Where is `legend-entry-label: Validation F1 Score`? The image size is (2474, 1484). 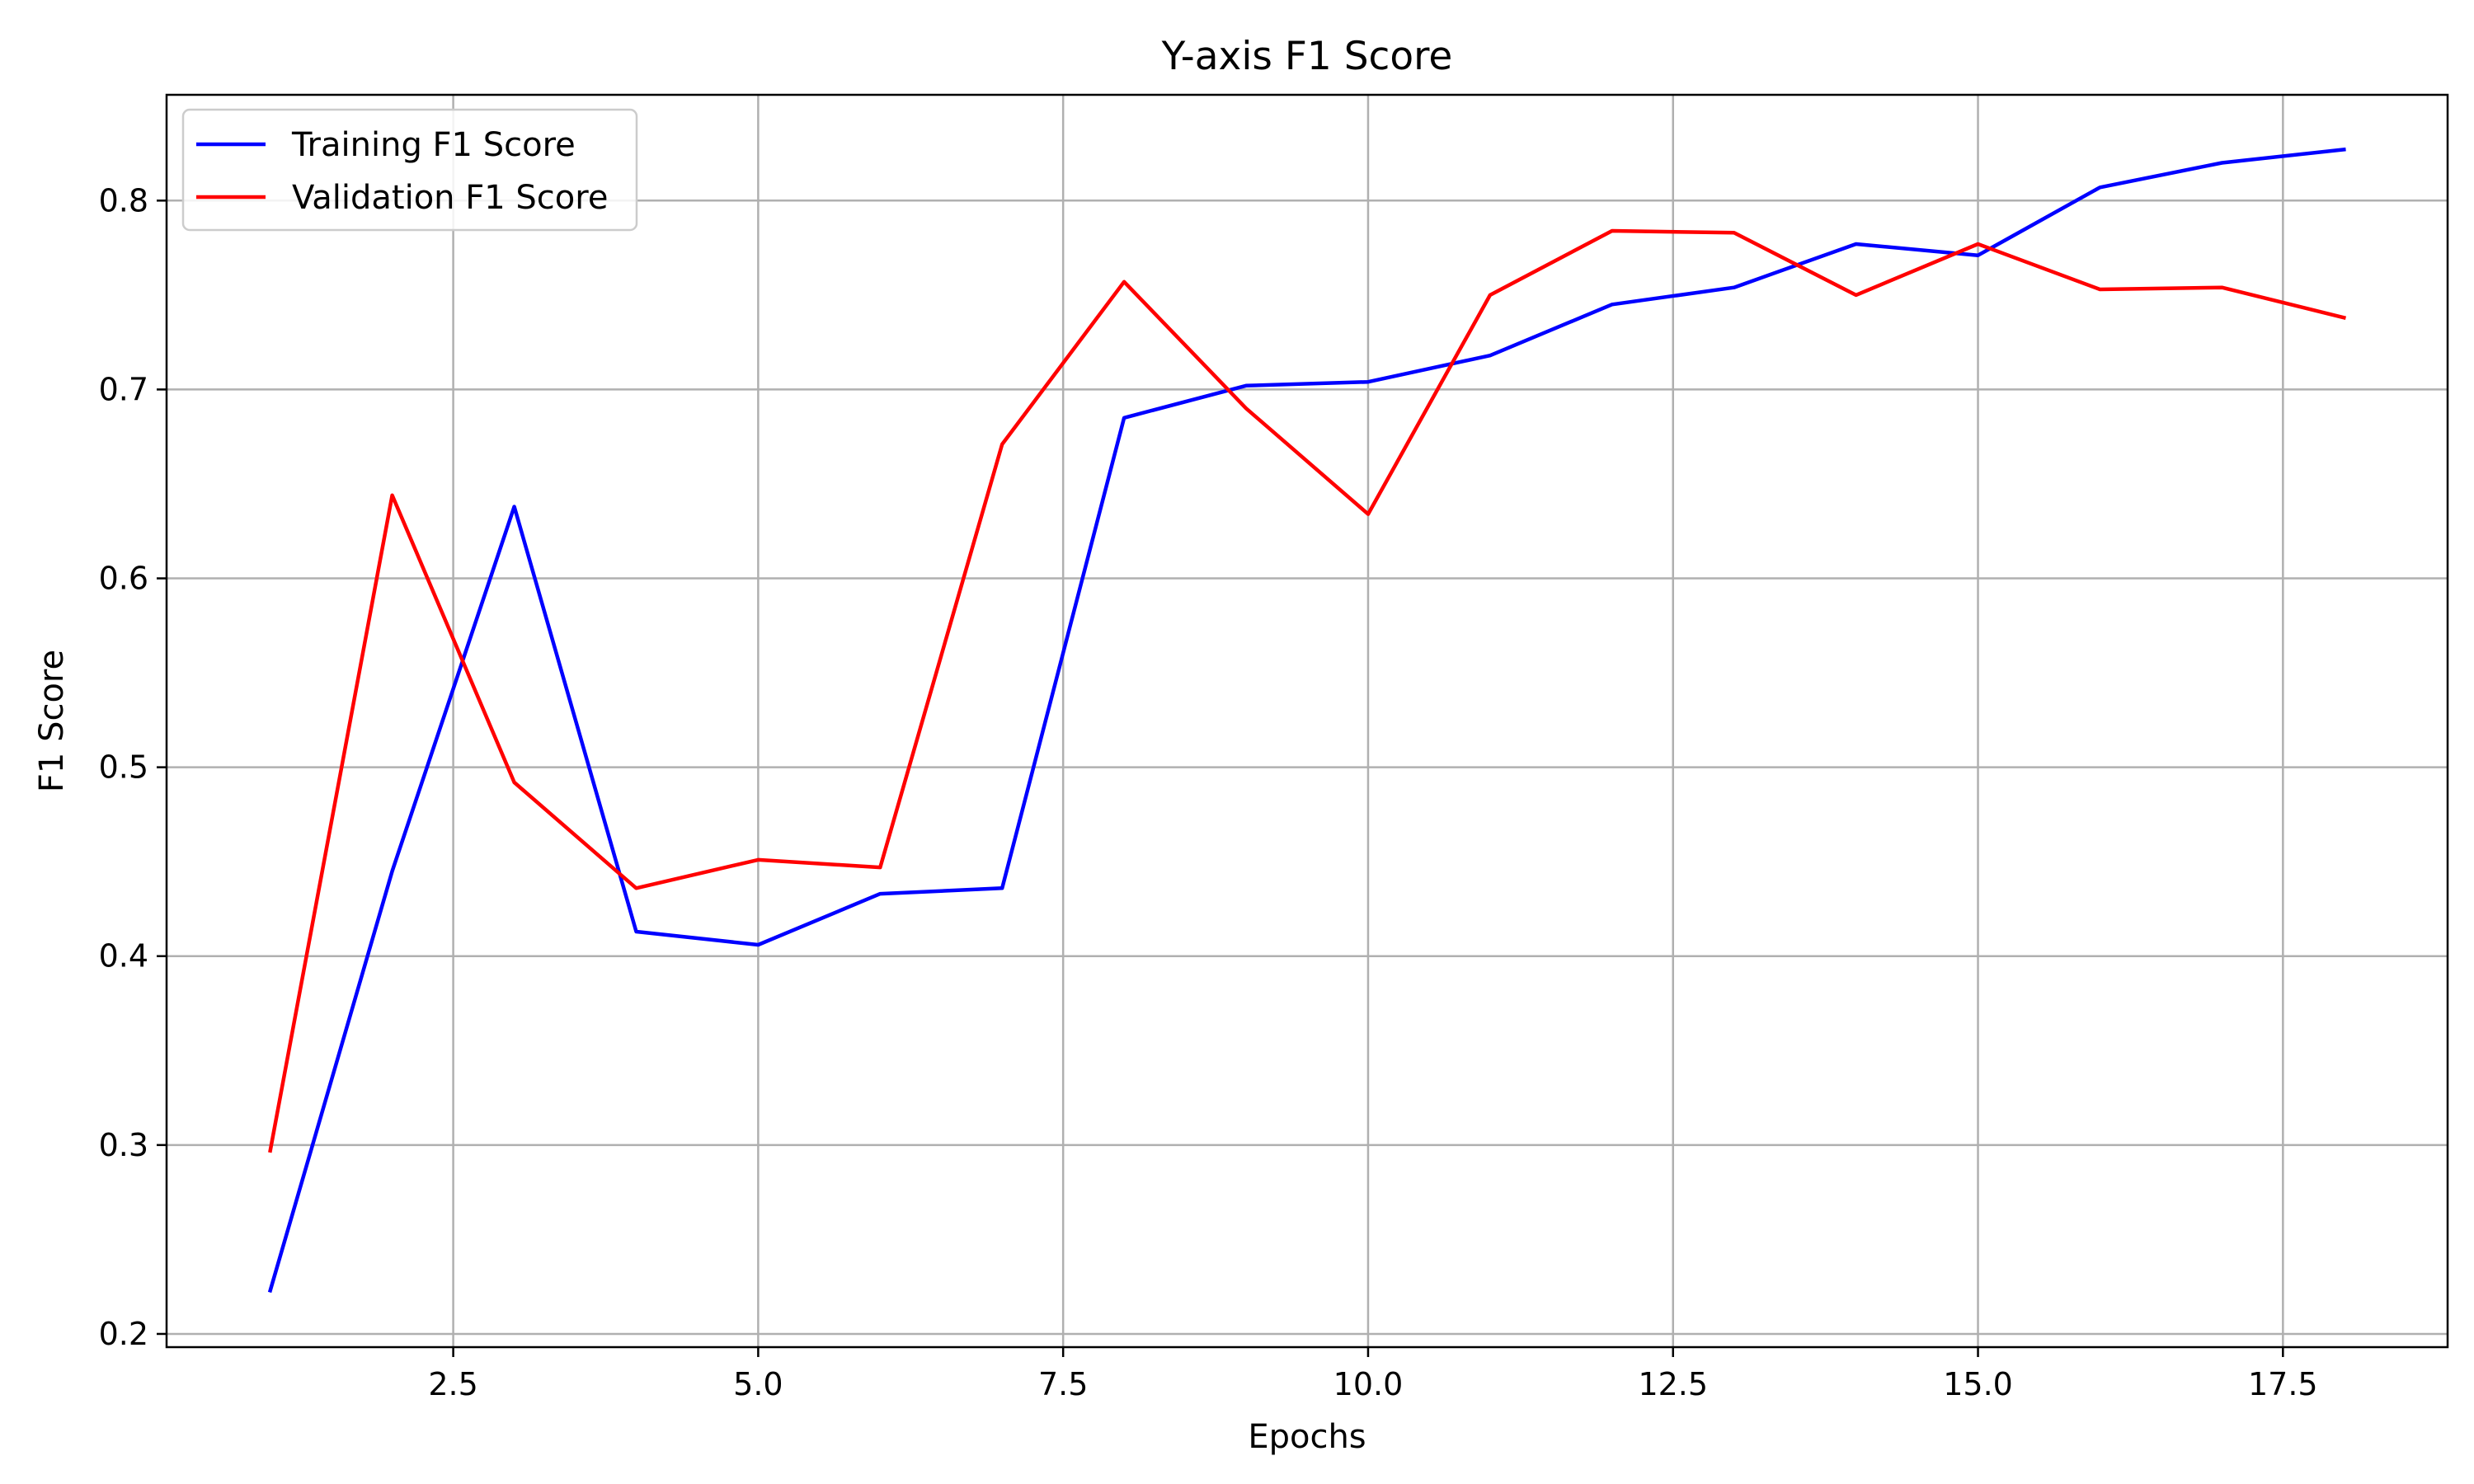 legend-entry-label: Validation F1 Score is located at coordinates (450, 198).